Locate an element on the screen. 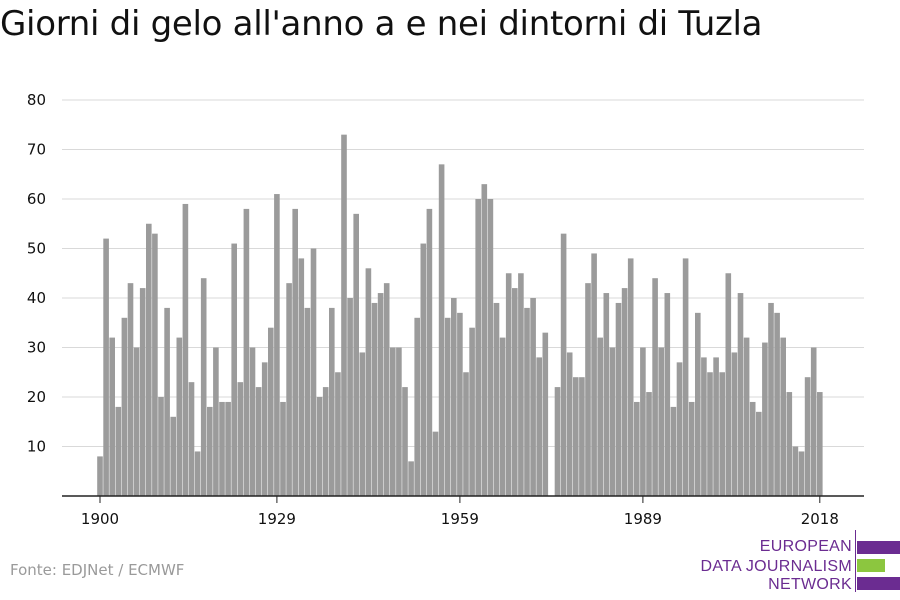 The image size is (900, 600). bar-1907 is located at coordinates (142, 392).